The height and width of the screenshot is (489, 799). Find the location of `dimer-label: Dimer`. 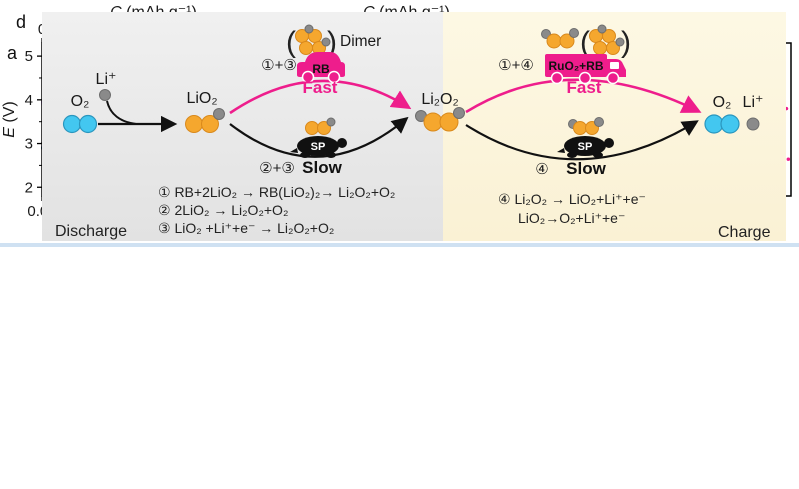

dimer-label: Dimer is located at coordinates (360, 41).